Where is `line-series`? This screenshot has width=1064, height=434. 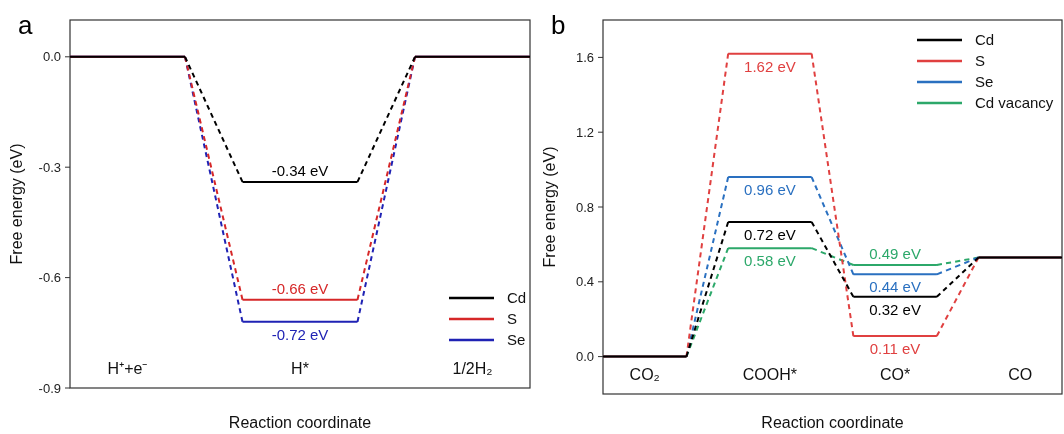
line-series is located at coordinates (832, 289).